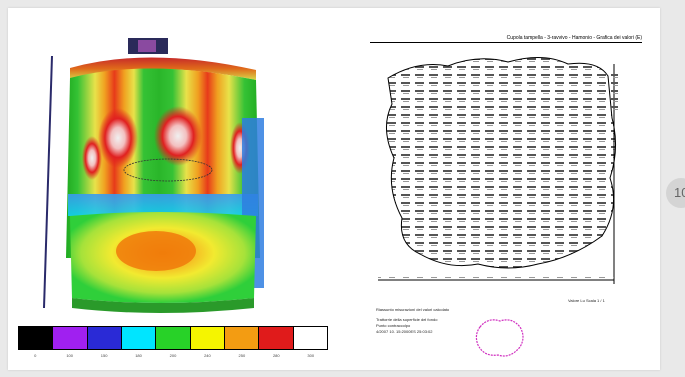  Describe the element at coordinates (138, 355) in the screenshot. I see `scale-tick: 180` at that location.